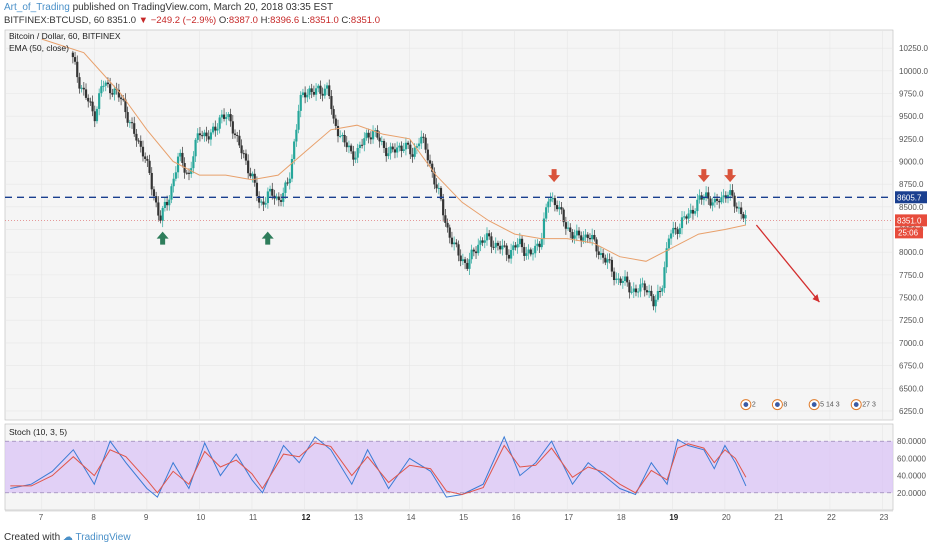  Describe the element at coordinates (911, 162) in the screenshot. I see `y-tick-label: 9000.0` at that location.